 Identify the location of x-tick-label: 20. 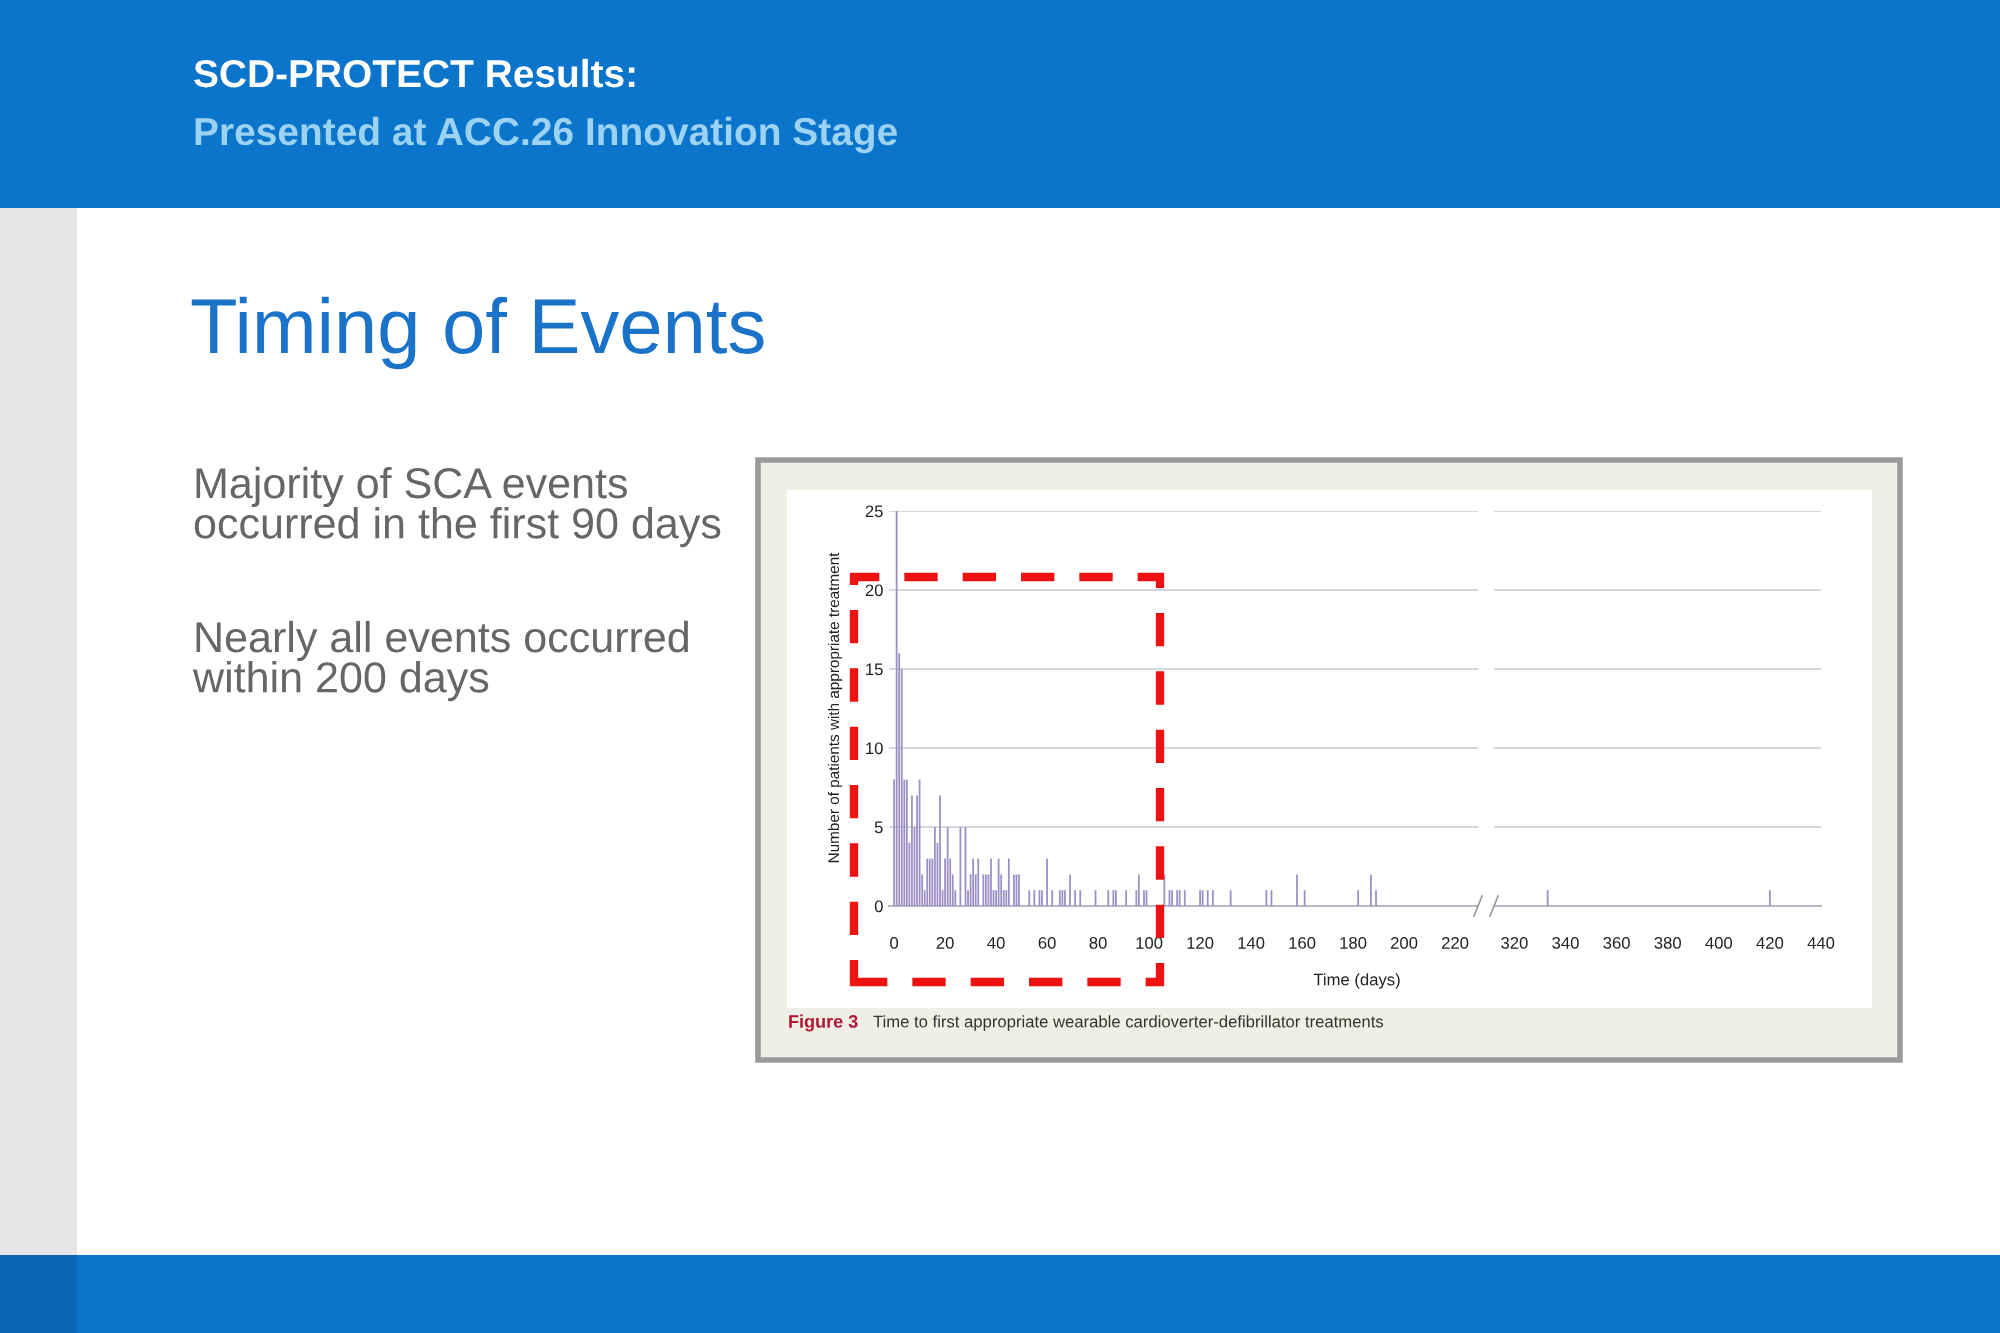
(945, 943).